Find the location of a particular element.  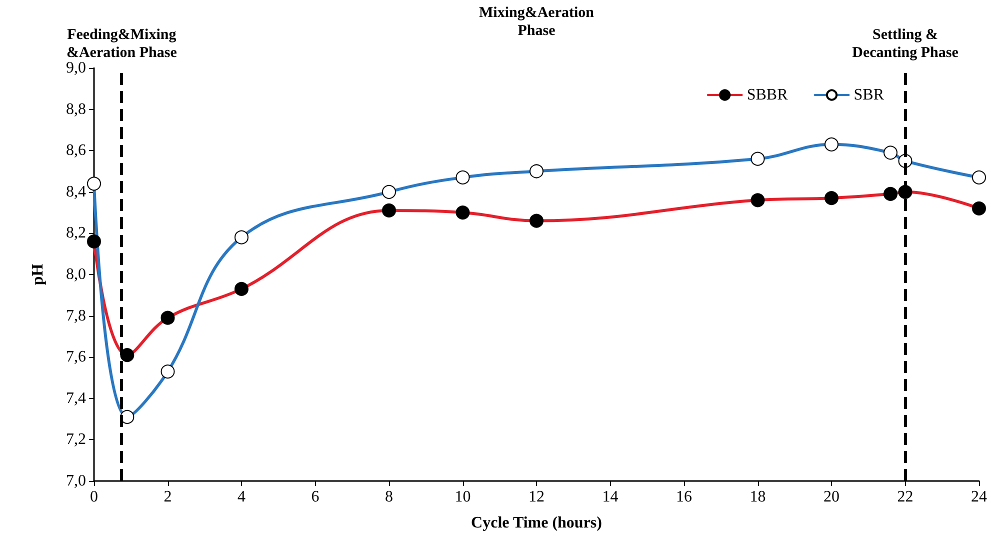

y-tick-label: 7,2 is located at coordinates (76, 439).